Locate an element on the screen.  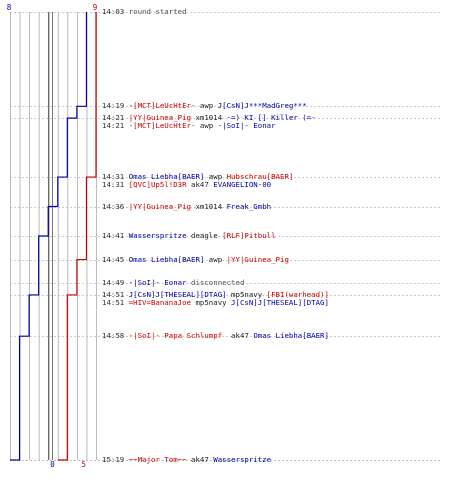
event-text: Freak_Gmbh is located at coordinates (249, 206).